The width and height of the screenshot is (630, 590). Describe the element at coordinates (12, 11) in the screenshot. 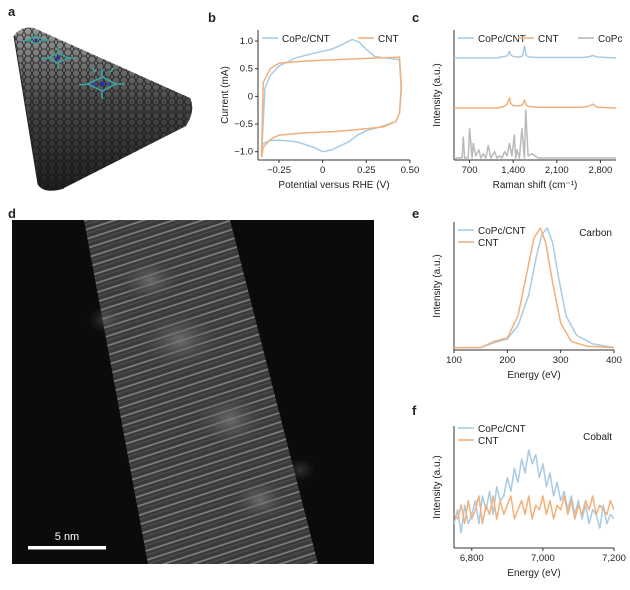

I see `panel-label-a: a` at that location.